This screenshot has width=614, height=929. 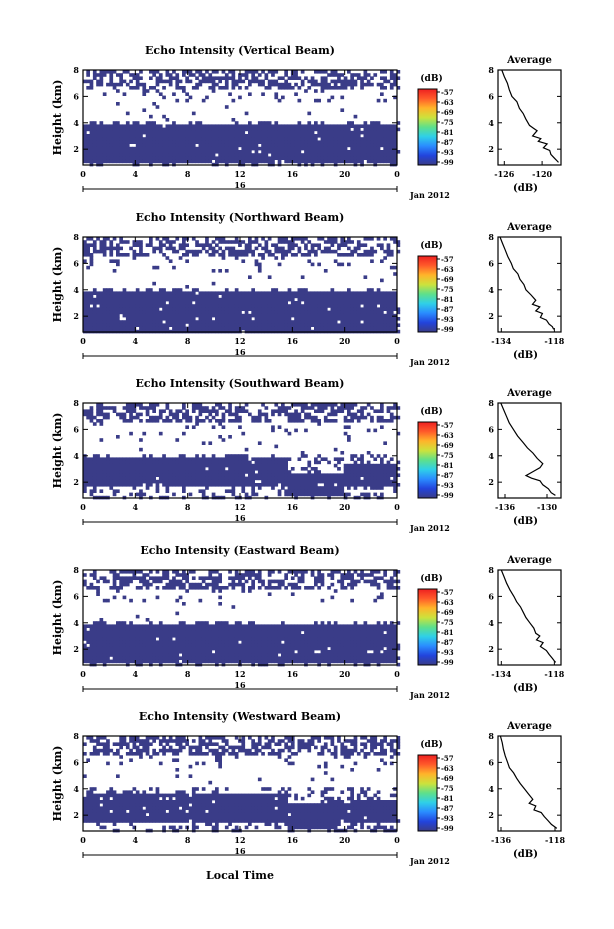 What do you see at coordinates (528, 449) in the screenshot?
I see `profile-line` at bounding box center [528, 449].